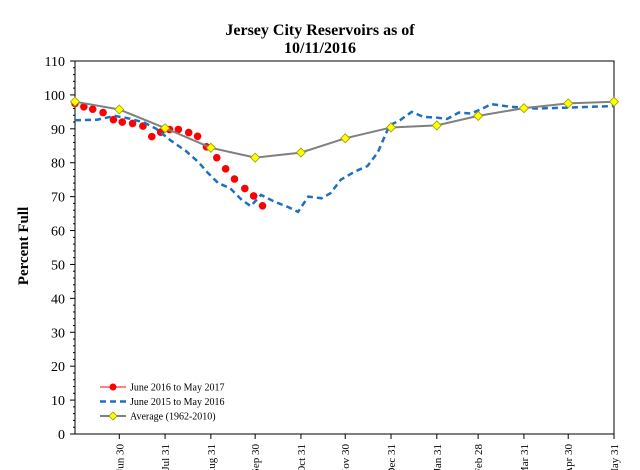 Image resolution: width=640 pixels, height=470 pixels. I want to click on x-tick-label: Nov 30, so click(346, 457).